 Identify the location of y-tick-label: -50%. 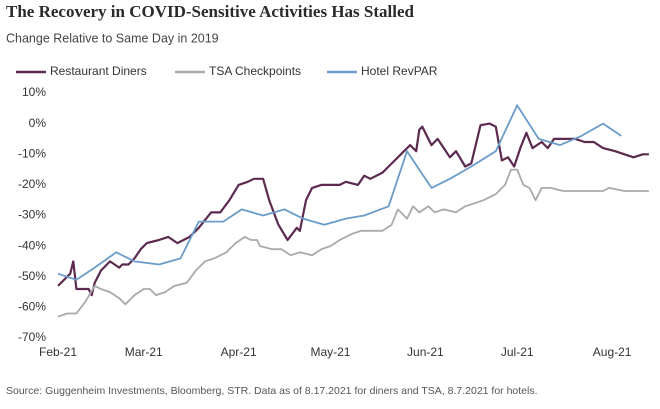
(32, 276).